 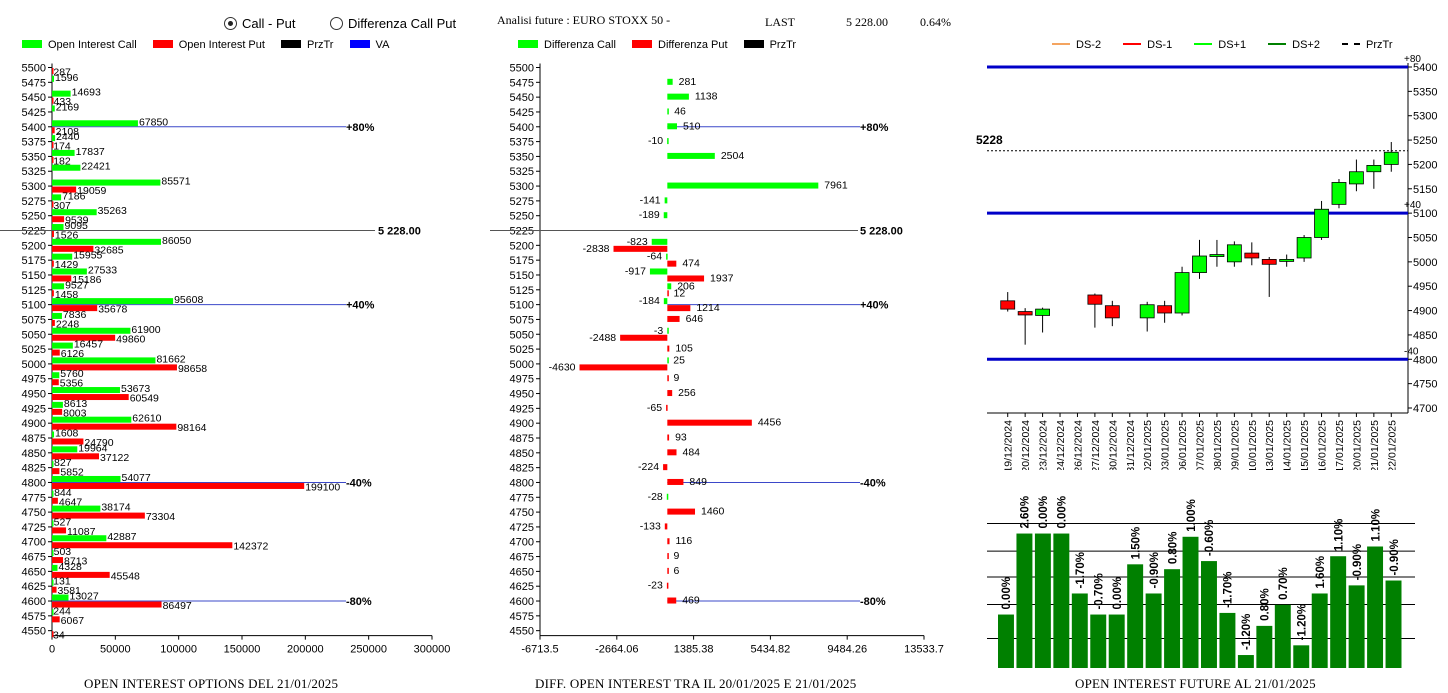 I want to click on put-diff-label: 849, so click(x=698, y=482).